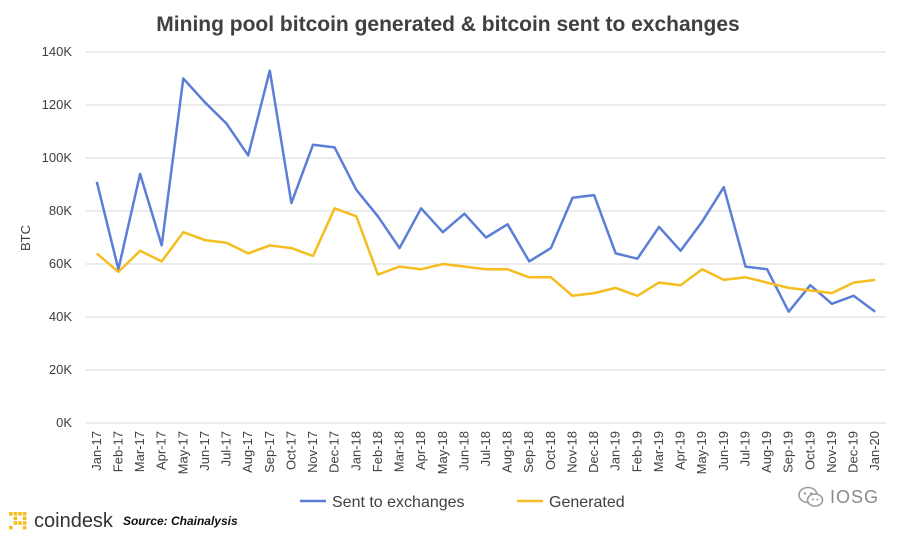  I want to click on x-tick-label: Sep-17, so click(269, 452).